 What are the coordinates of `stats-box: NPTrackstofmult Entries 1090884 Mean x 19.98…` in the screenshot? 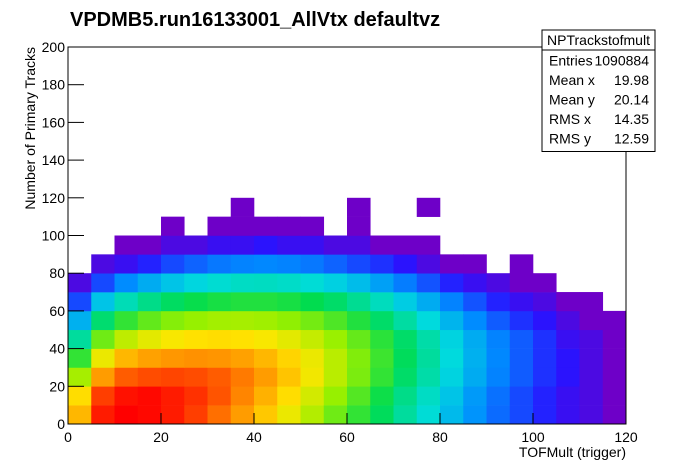 It's located at (598, 90).